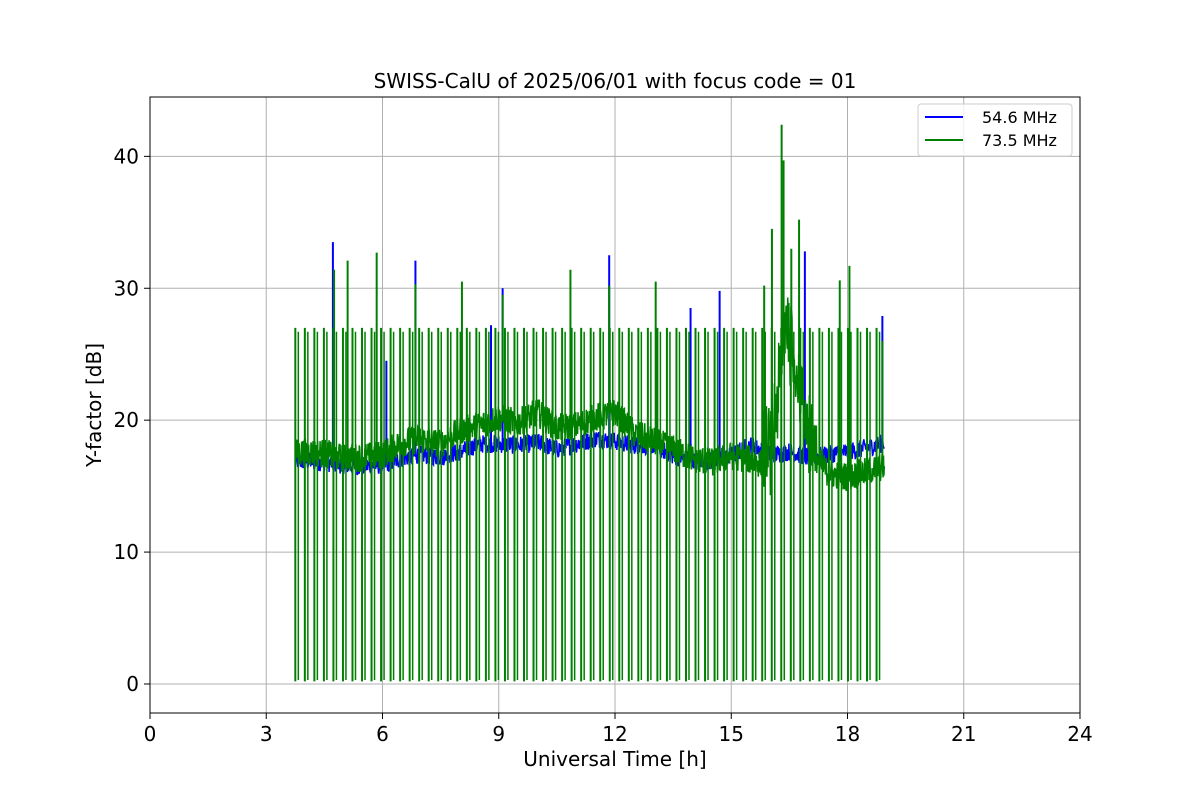 Image resolution: width=1200 pixels, height=800 pixels. Describe the element at coordinates (963, 734) in the screenshot. I see `x-tick-label: 21` at that location.